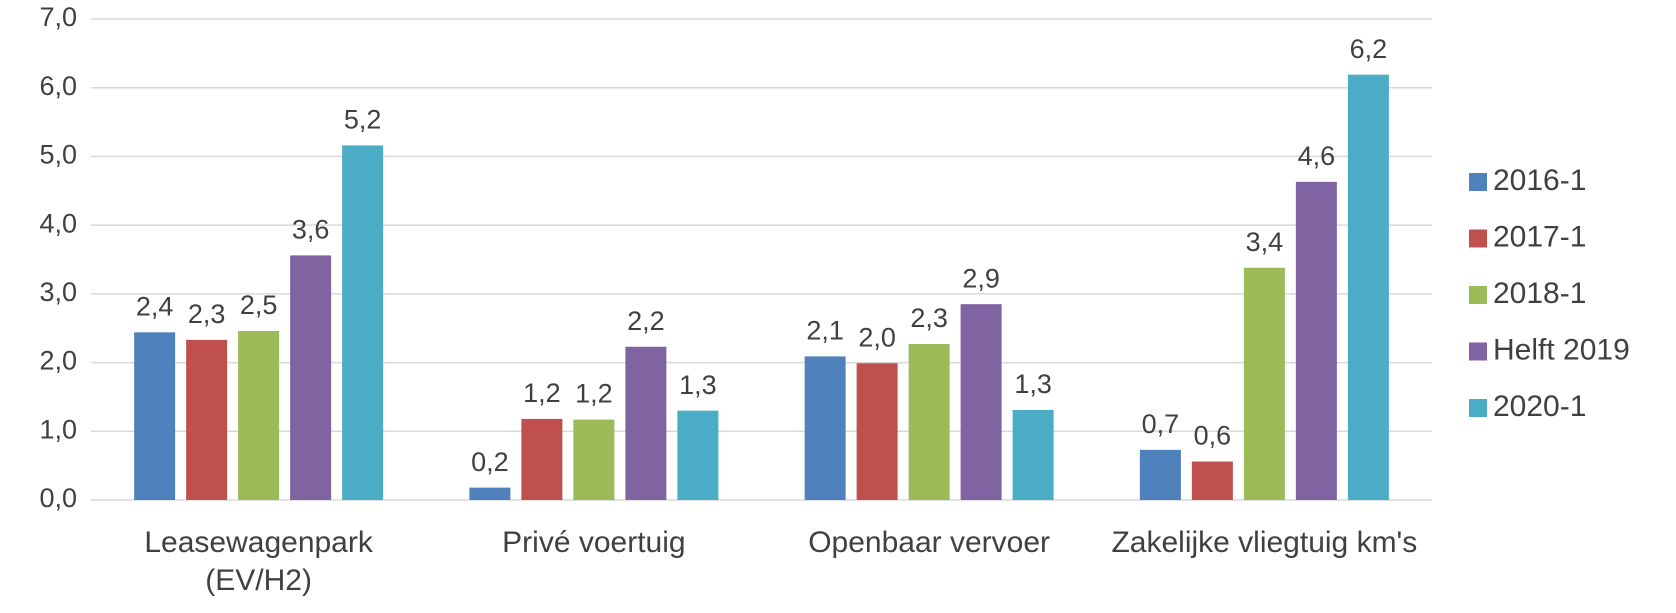 The image size is (1676, 613). I want to click on data-label: 4,6, so click(1317, 156).